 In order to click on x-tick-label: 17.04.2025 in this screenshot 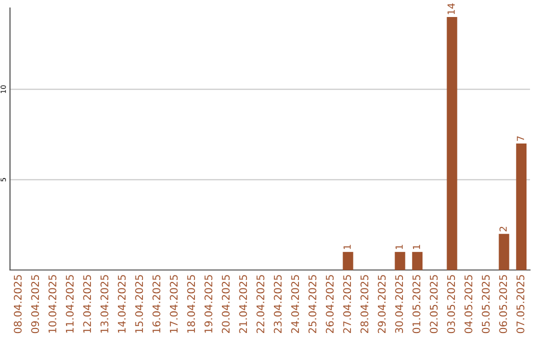, I will do `click(174, 304)`.